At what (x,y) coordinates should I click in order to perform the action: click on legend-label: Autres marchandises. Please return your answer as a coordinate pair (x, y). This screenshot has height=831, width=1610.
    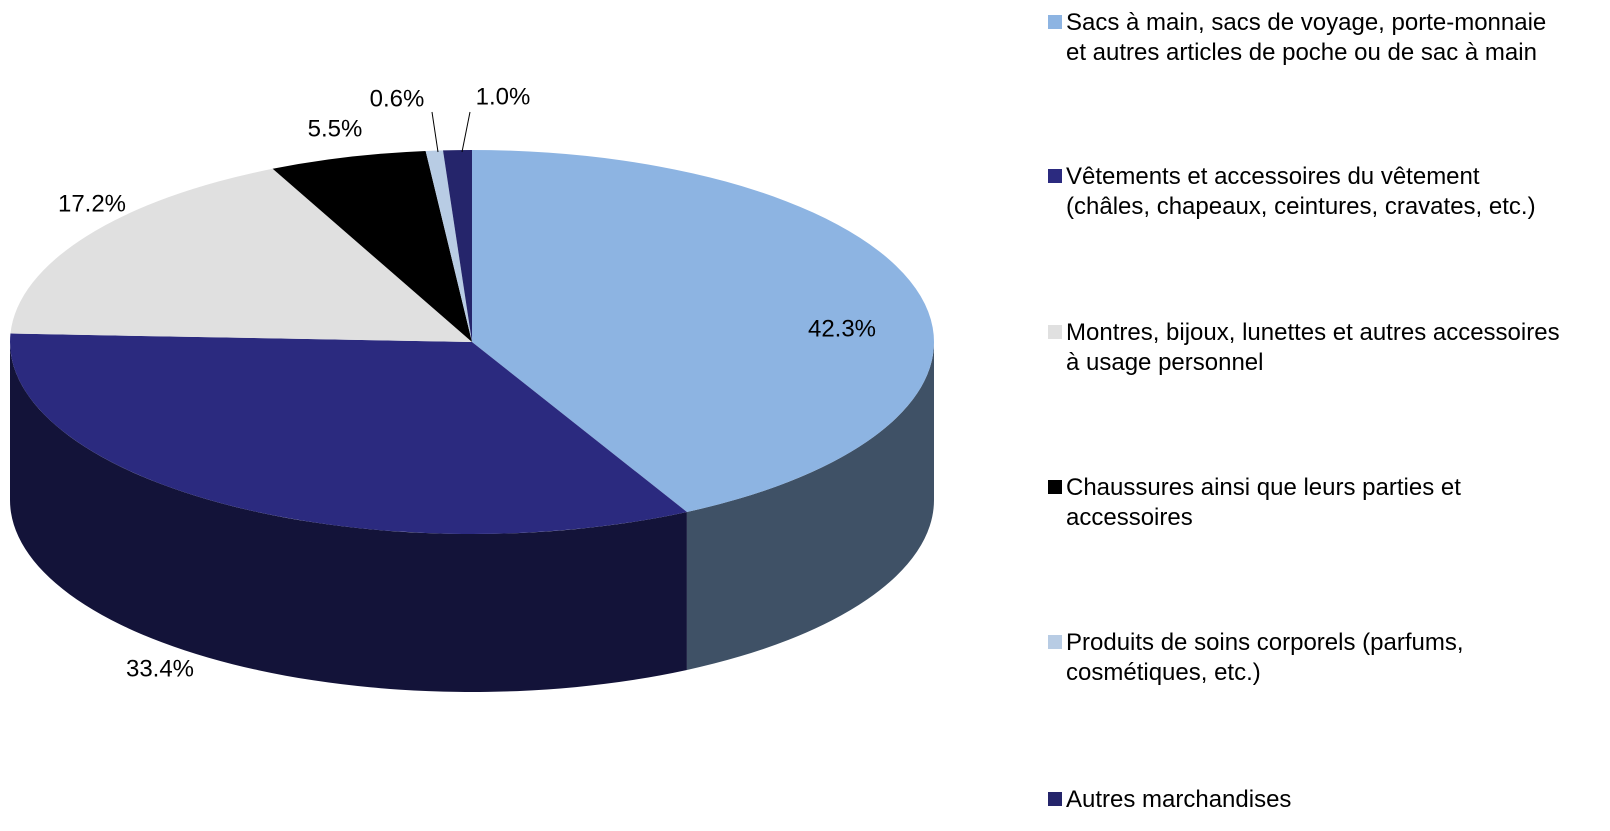
    Looking at the image, I should click on (1179, 799).